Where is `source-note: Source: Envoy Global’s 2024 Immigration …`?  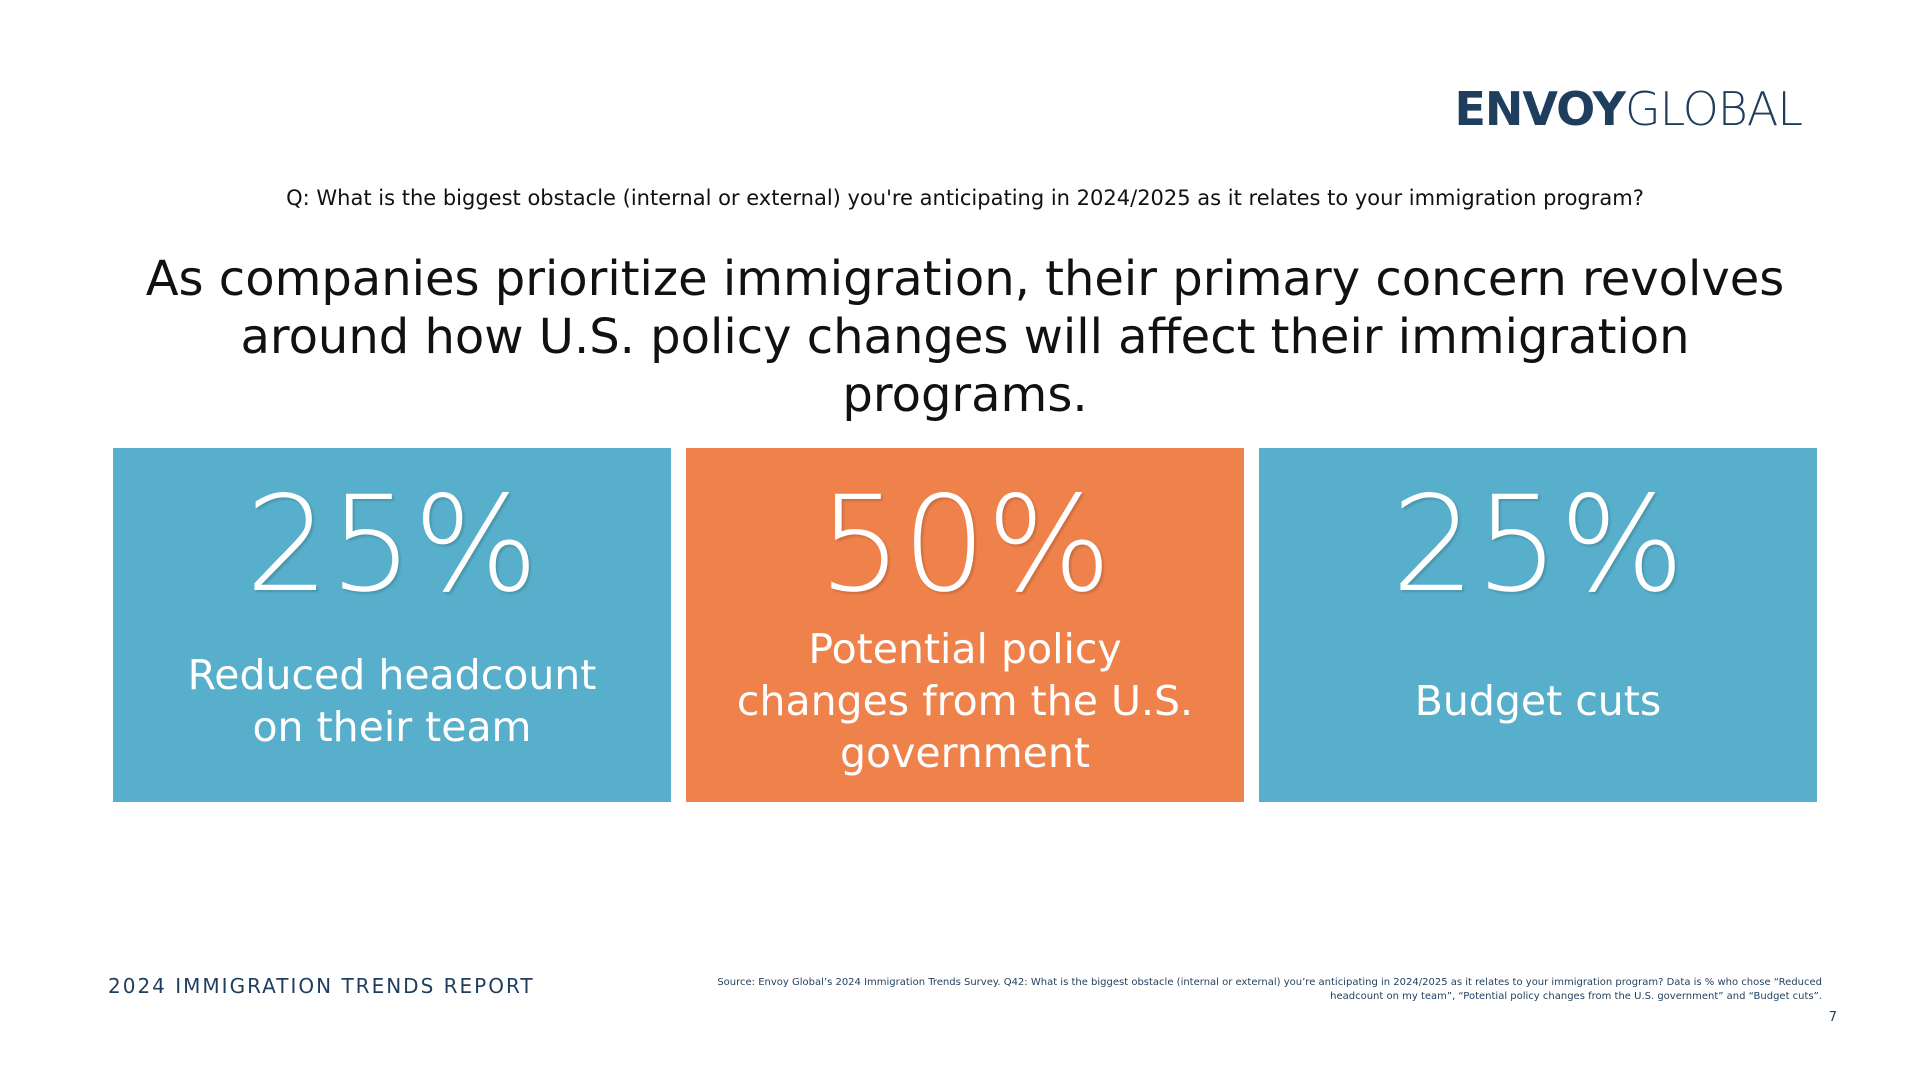 source-note: Source: Envoy Global’s 2024 Immigration … is located at coordinates (1269, 989).